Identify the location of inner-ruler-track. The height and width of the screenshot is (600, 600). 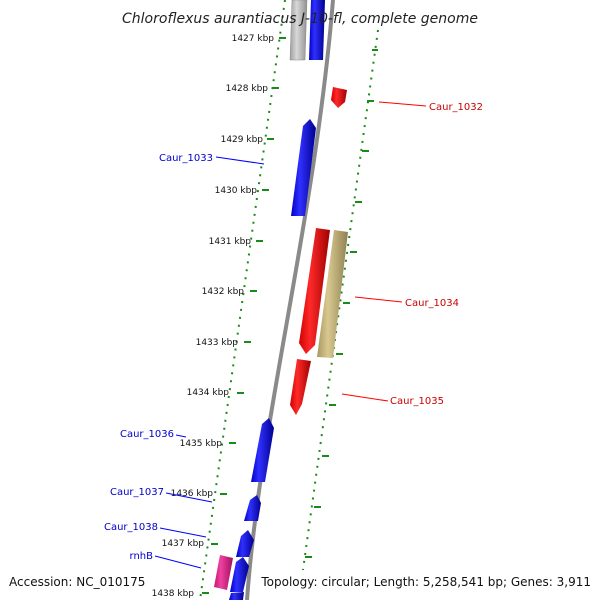
(242, 300).